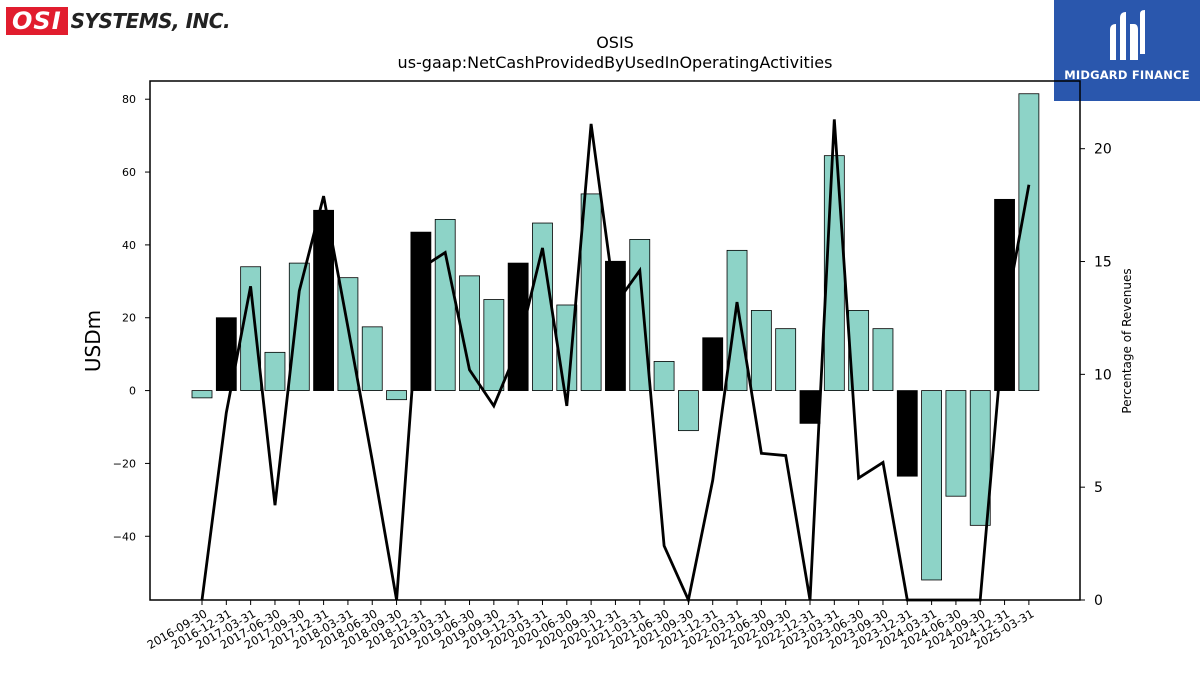 This screenshot has height=675, width=1200. Describe the element at coordinates (124, 463) in the screenshot. I see `y-tick-label: −20` at that location.